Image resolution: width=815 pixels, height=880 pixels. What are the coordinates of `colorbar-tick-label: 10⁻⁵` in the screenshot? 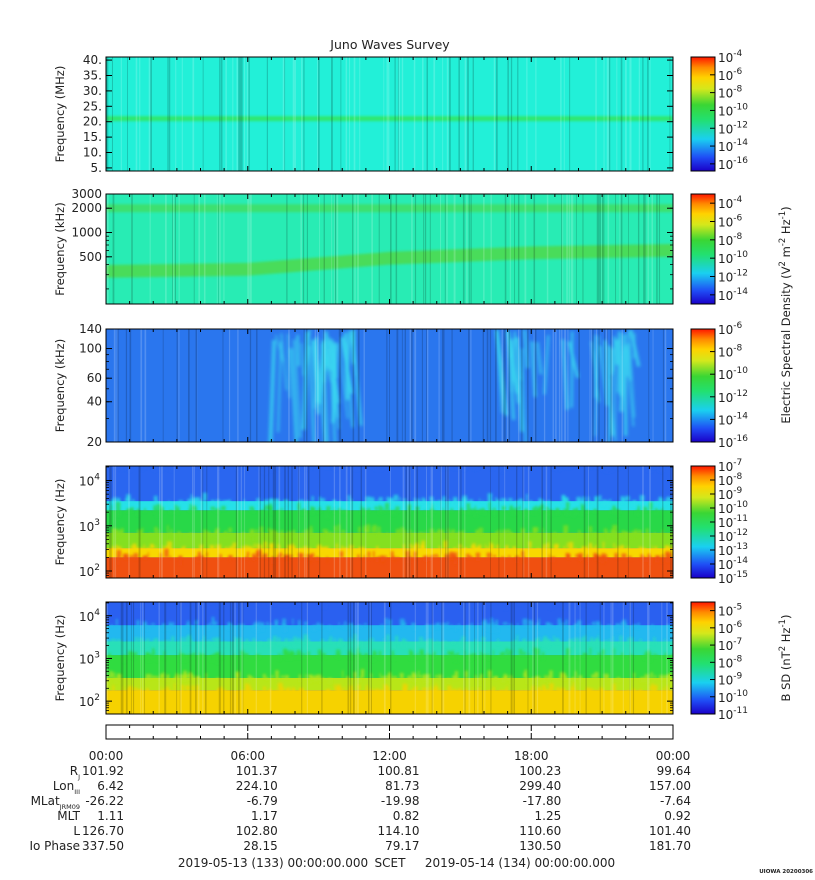 It's located at (730, 611).